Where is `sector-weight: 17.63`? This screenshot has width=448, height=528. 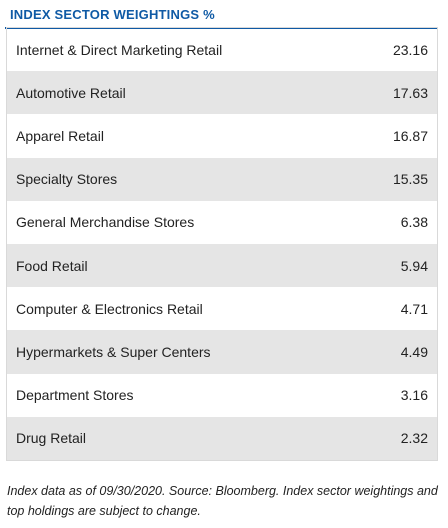
sector-weight: 17.63 is located at coordinates (410, 92).